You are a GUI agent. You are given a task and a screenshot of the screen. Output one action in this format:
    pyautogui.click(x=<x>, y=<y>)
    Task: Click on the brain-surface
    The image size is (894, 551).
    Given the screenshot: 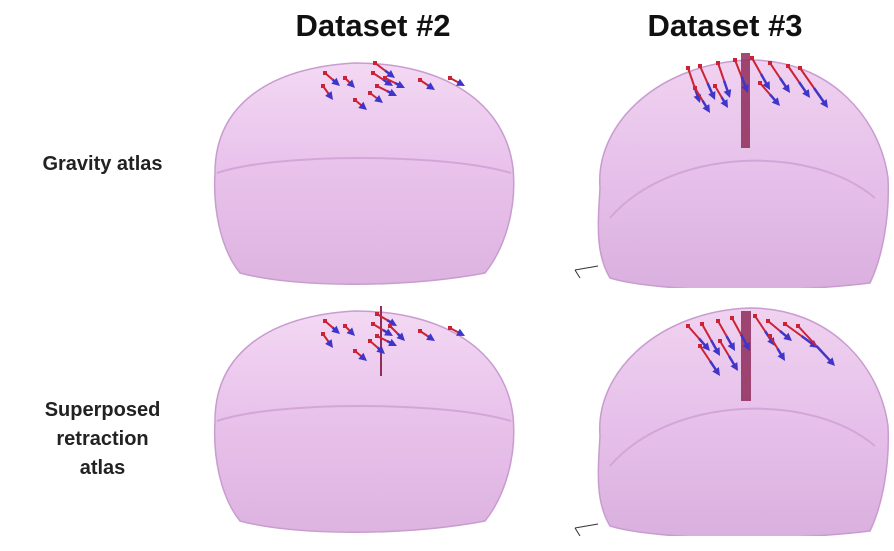 What is the action you would take?
    pyautogui.click(x=743, y=173)
    